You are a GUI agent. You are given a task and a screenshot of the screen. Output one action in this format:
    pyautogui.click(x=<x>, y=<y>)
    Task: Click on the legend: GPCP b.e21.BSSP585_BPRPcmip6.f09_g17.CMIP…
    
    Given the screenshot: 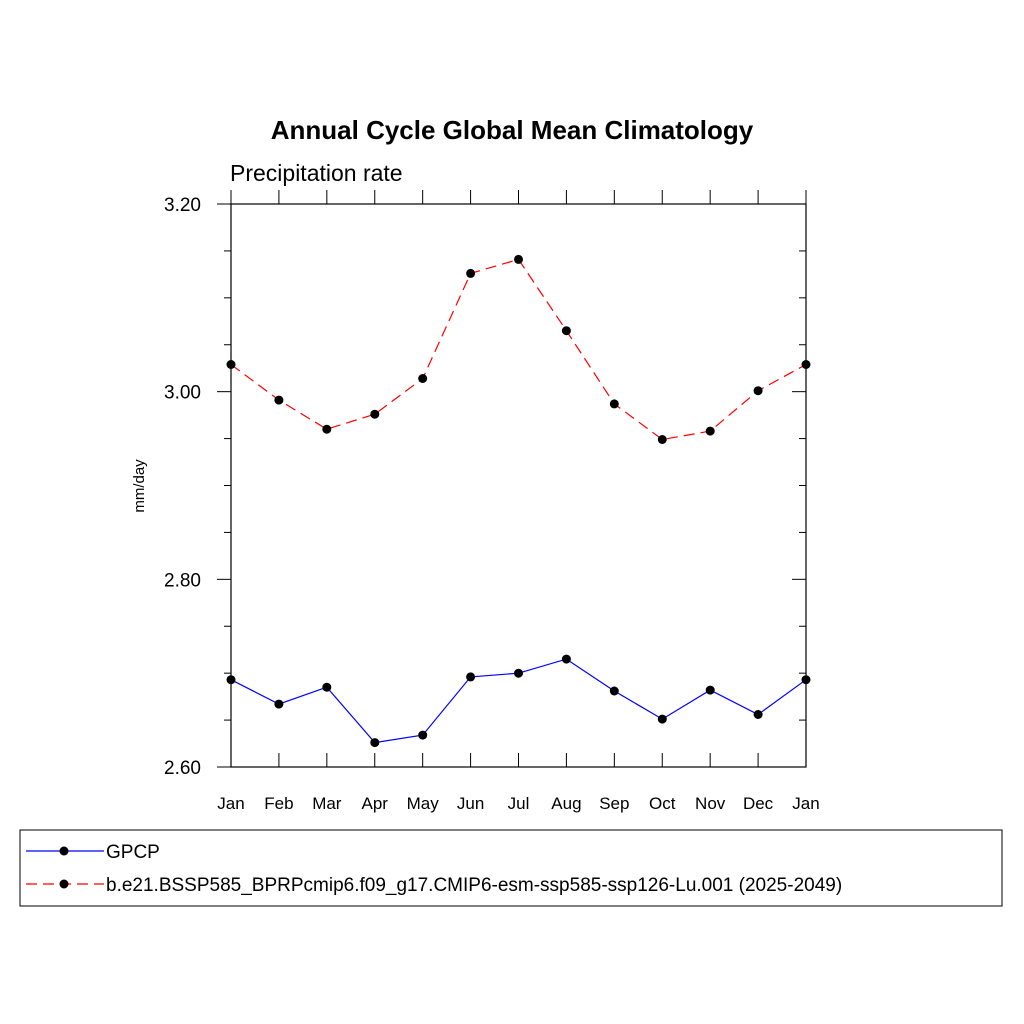 What is the action you would take?
    pyautogui.click(x=511, y=868)
    